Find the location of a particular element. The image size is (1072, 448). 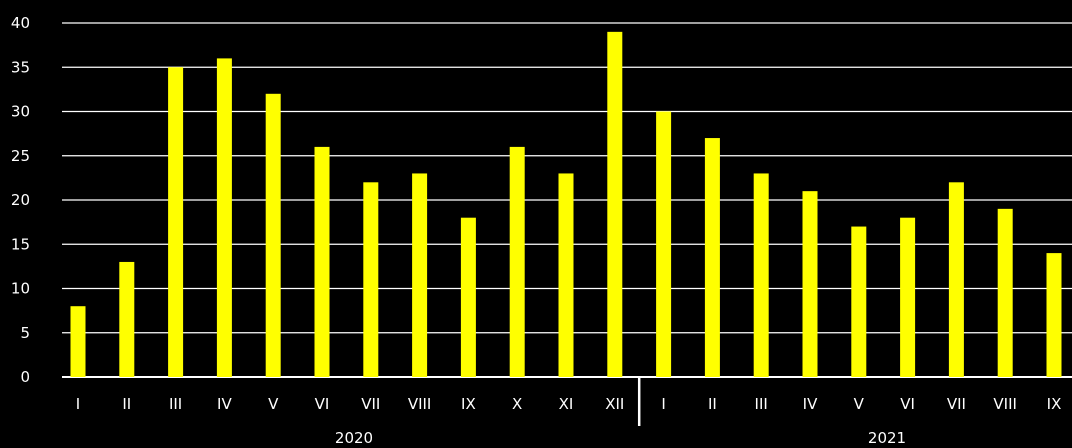

bar-2021-VI is located at coordinates (908, 297).